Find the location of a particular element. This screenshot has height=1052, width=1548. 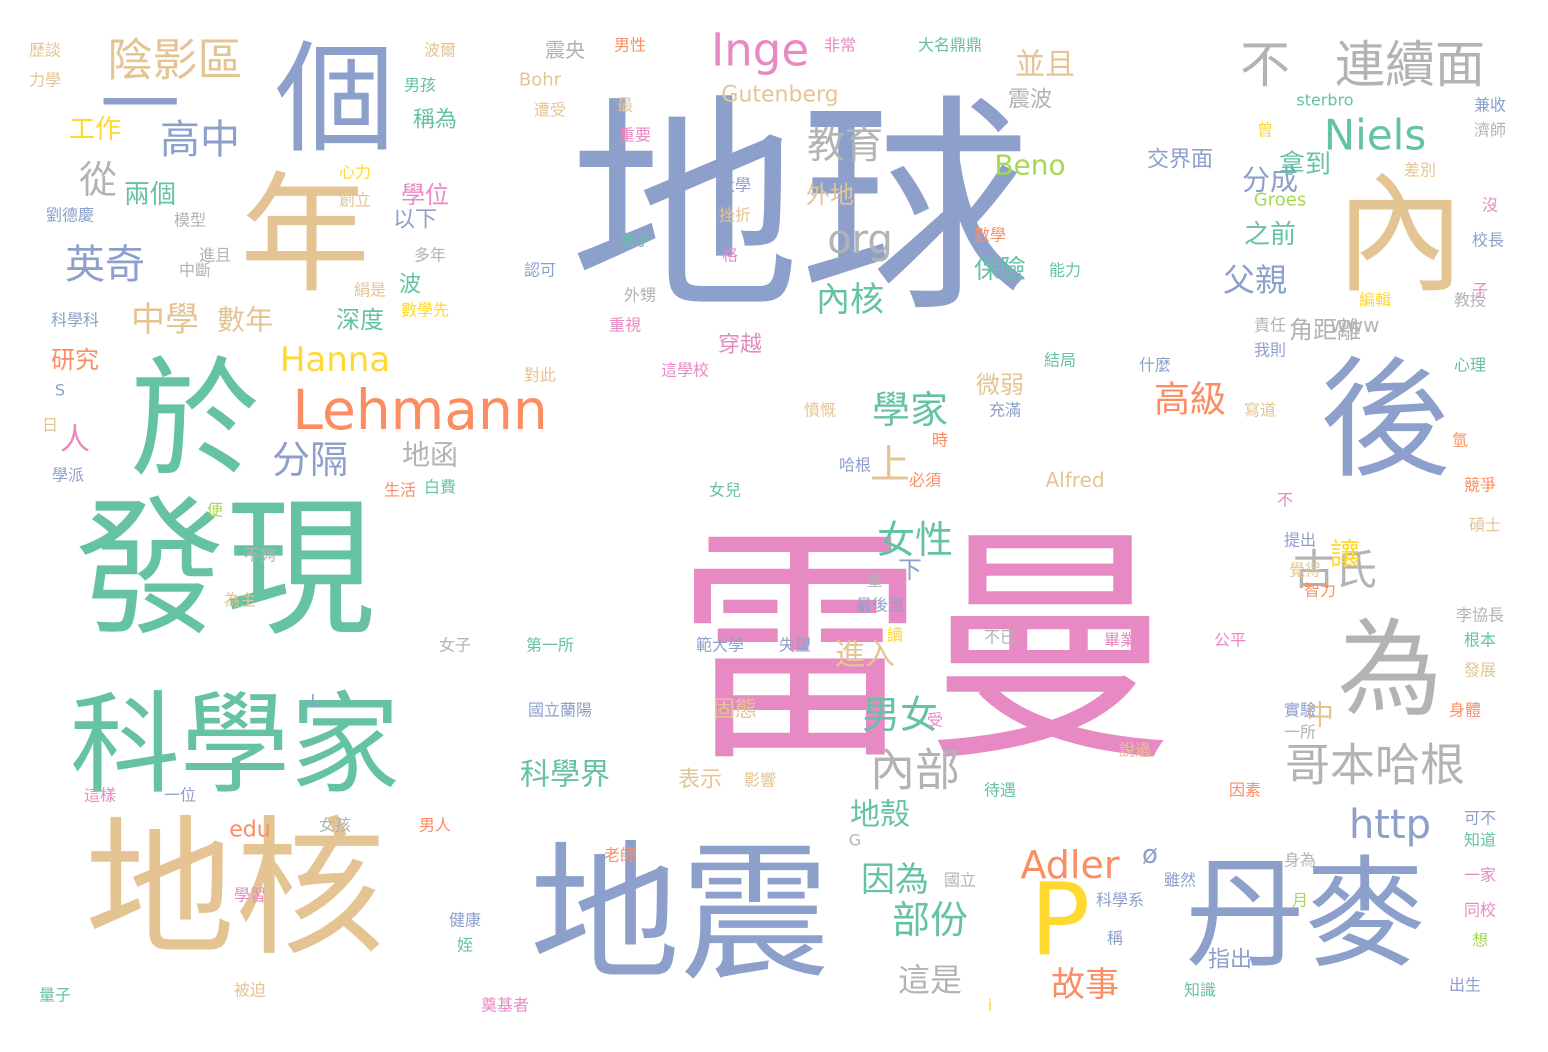

cloud-word: 覺得 is located at coordinates (1305, 570).